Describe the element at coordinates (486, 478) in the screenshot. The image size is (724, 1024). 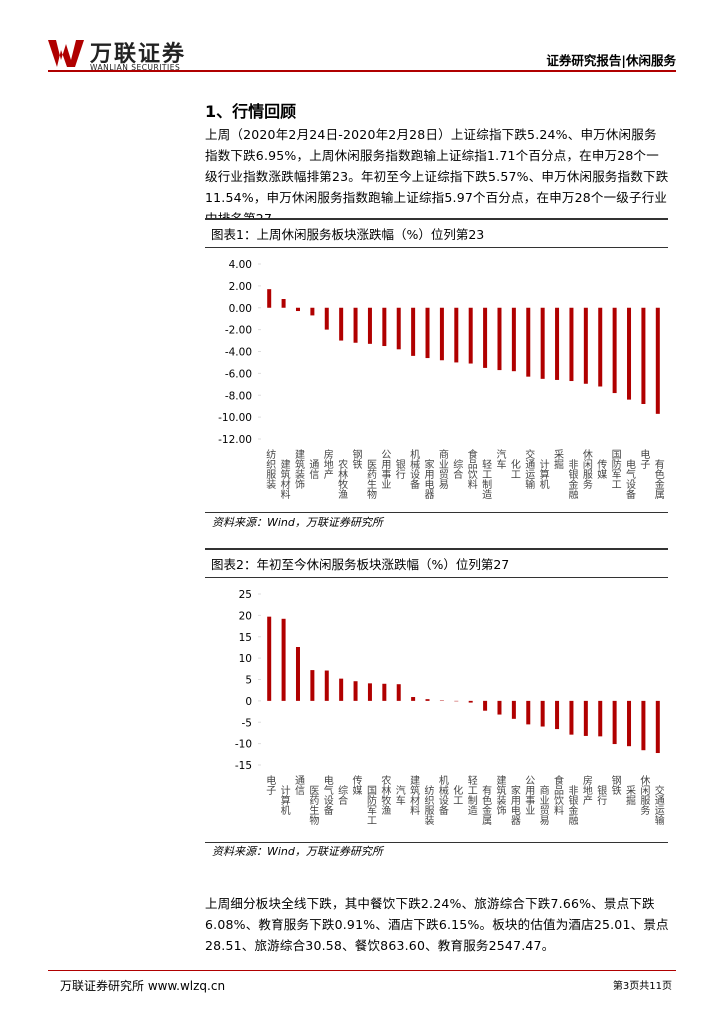
I see `x-tick-label: 轻工制造` at that location.